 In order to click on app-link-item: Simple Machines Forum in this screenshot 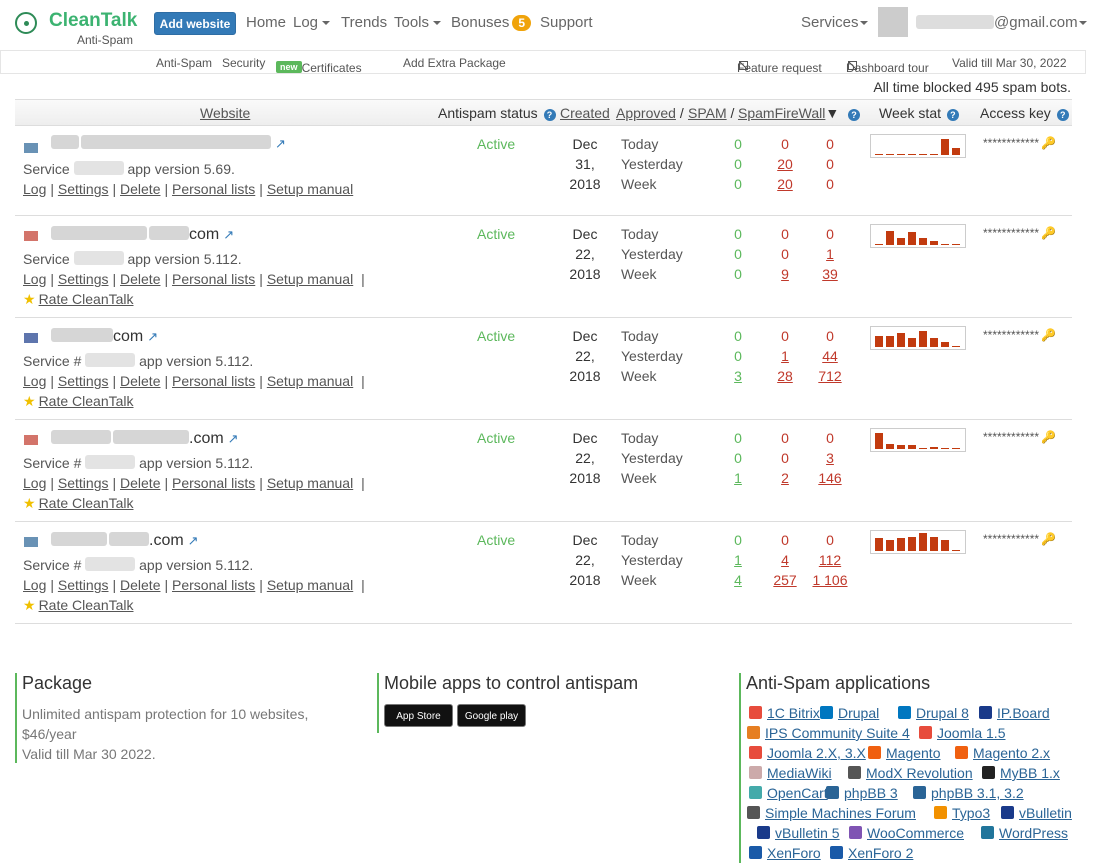, I will do `click(831, 813)`.